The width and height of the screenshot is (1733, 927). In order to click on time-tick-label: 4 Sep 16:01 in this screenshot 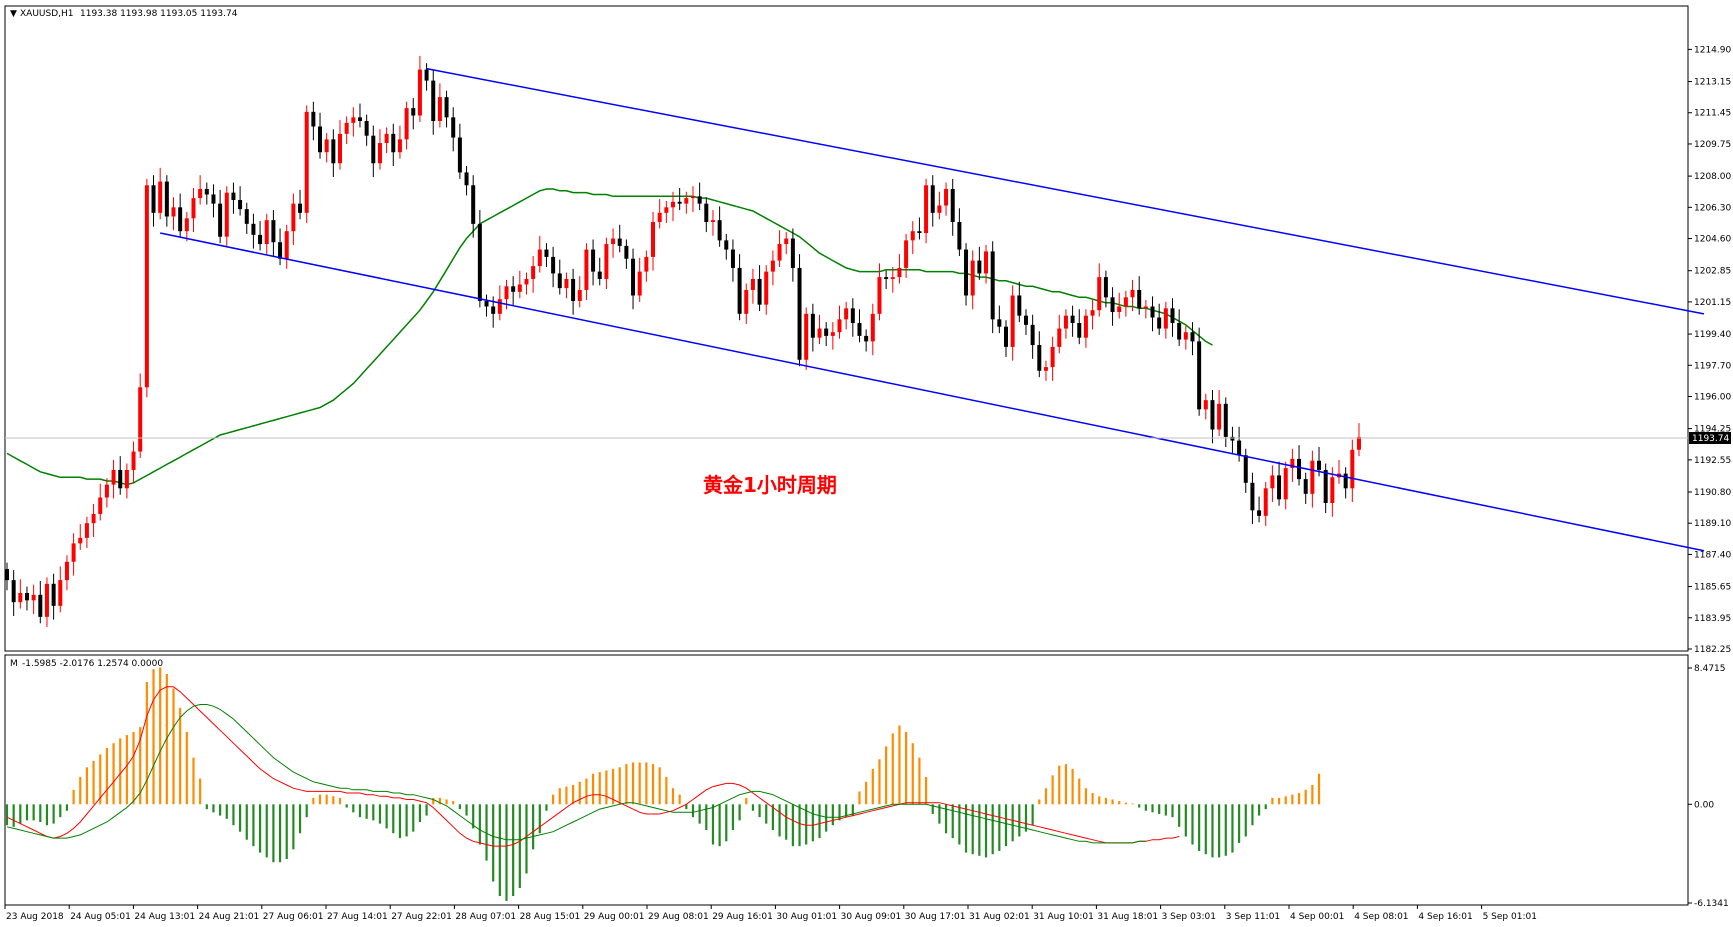, I will do `click(1445, 917)`.